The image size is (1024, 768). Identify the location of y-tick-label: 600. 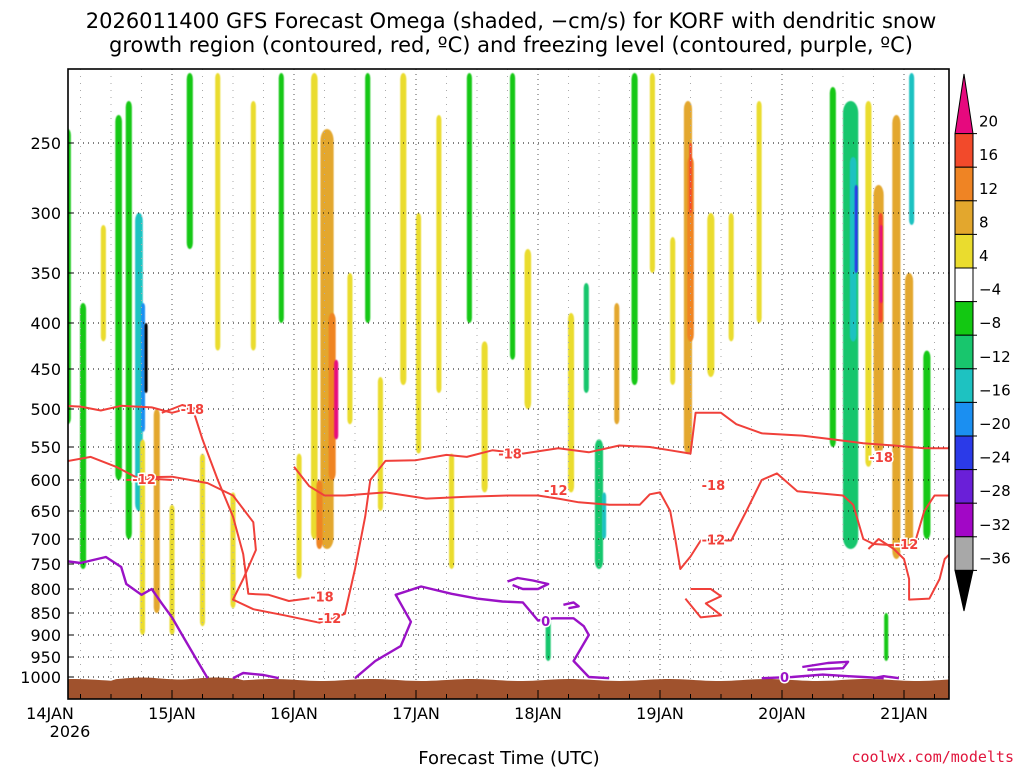
(45, 480).